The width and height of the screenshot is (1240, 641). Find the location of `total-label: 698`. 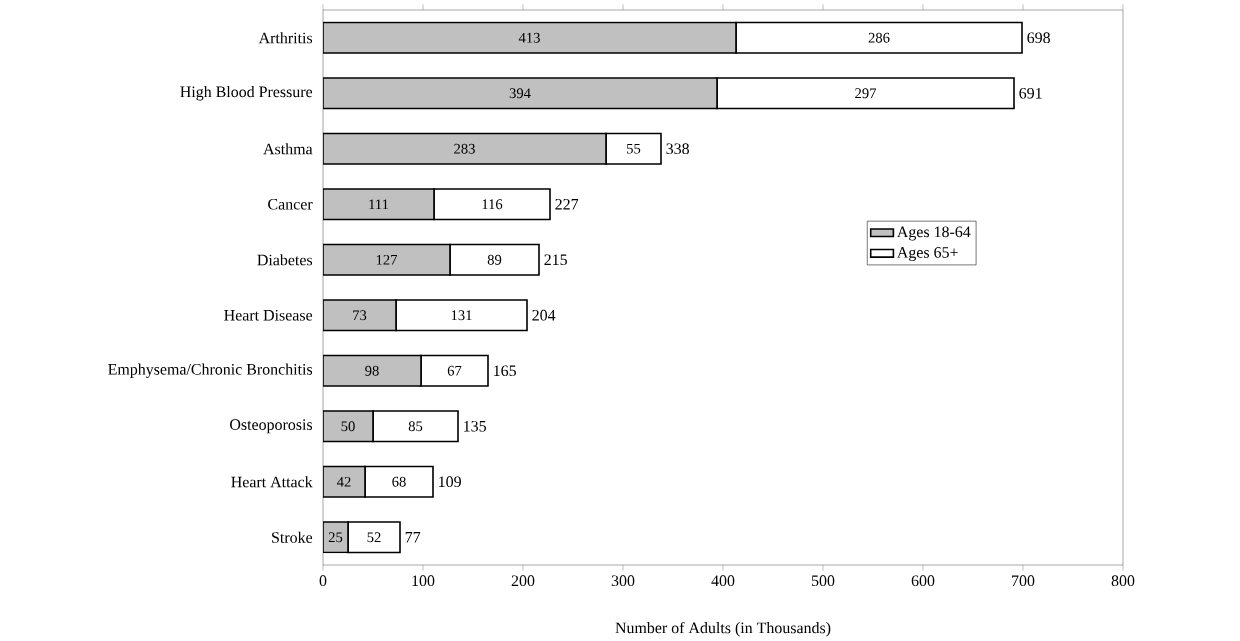

total-label: 698 is located at coordinates (1038, 38).